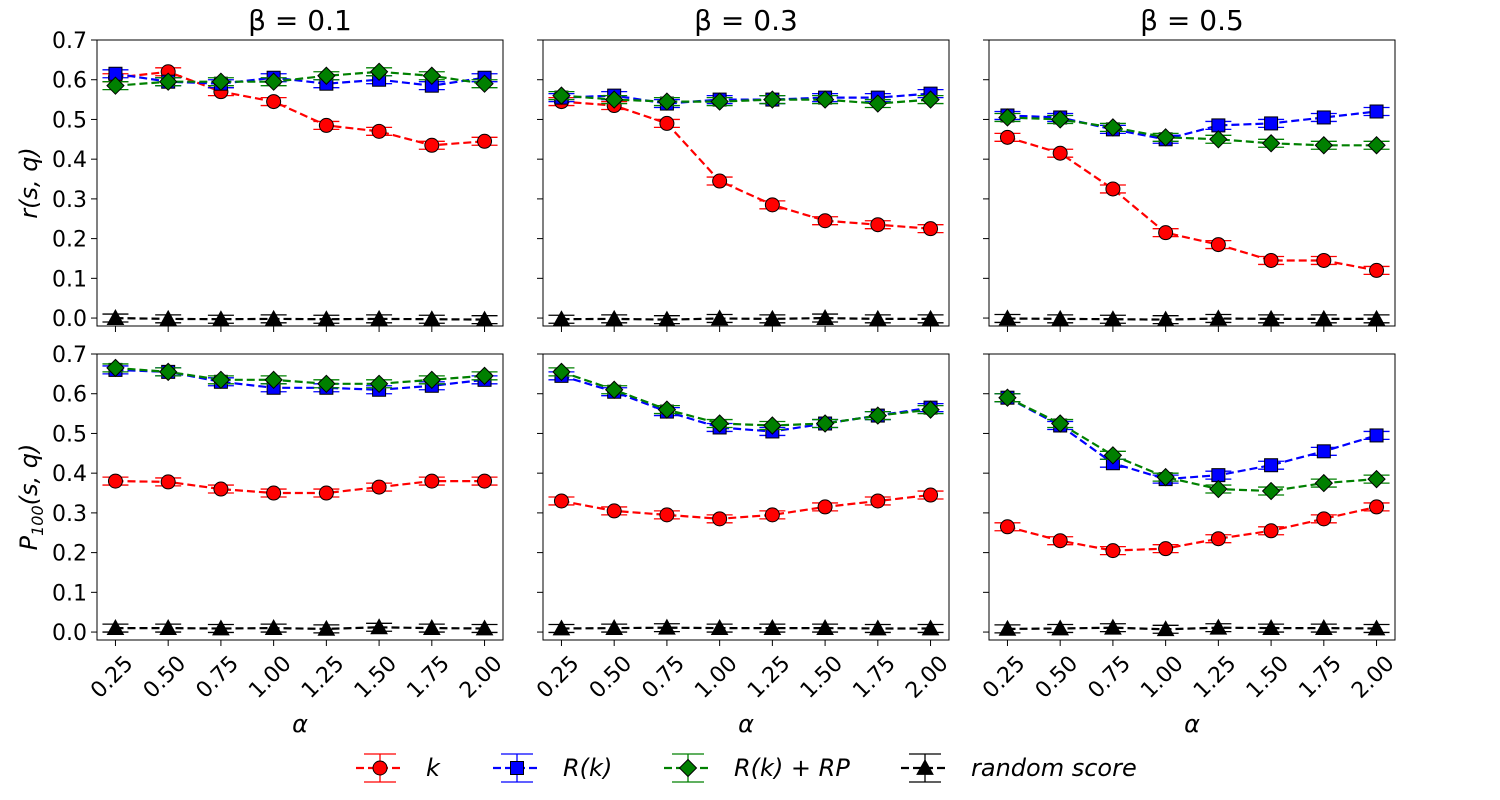 The image size is (1500, 800). I want to click on y-tick-label: 0.4, so click(69, 160).